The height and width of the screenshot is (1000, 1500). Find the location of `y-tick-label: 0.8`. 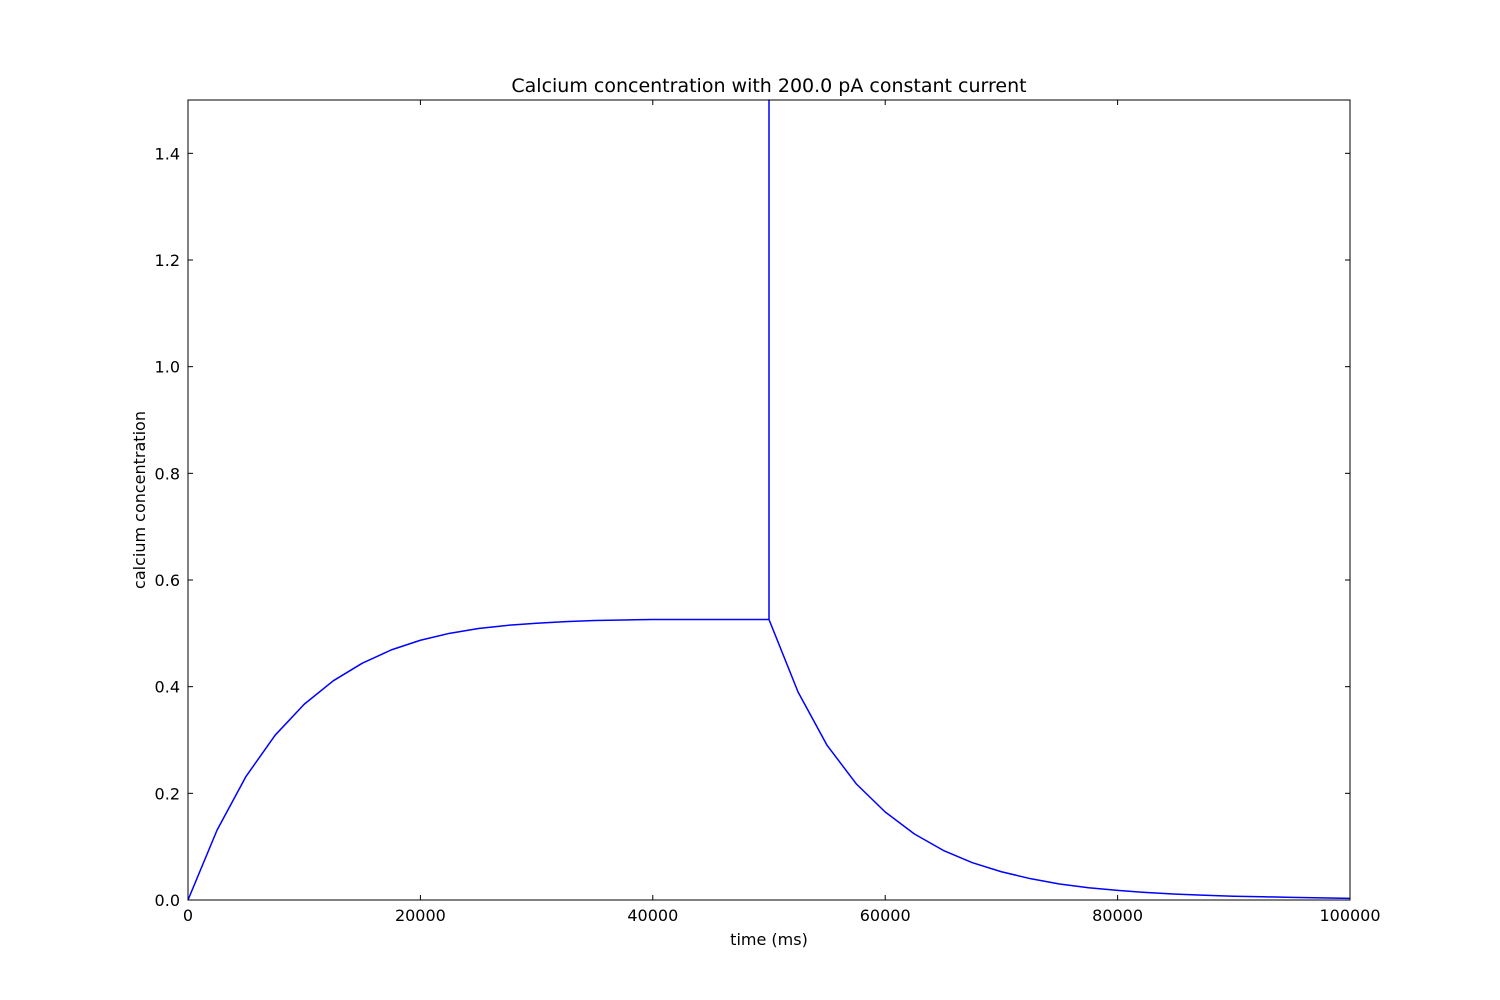

y-tick-label: 0.8 is located at coordinates (167, 473).